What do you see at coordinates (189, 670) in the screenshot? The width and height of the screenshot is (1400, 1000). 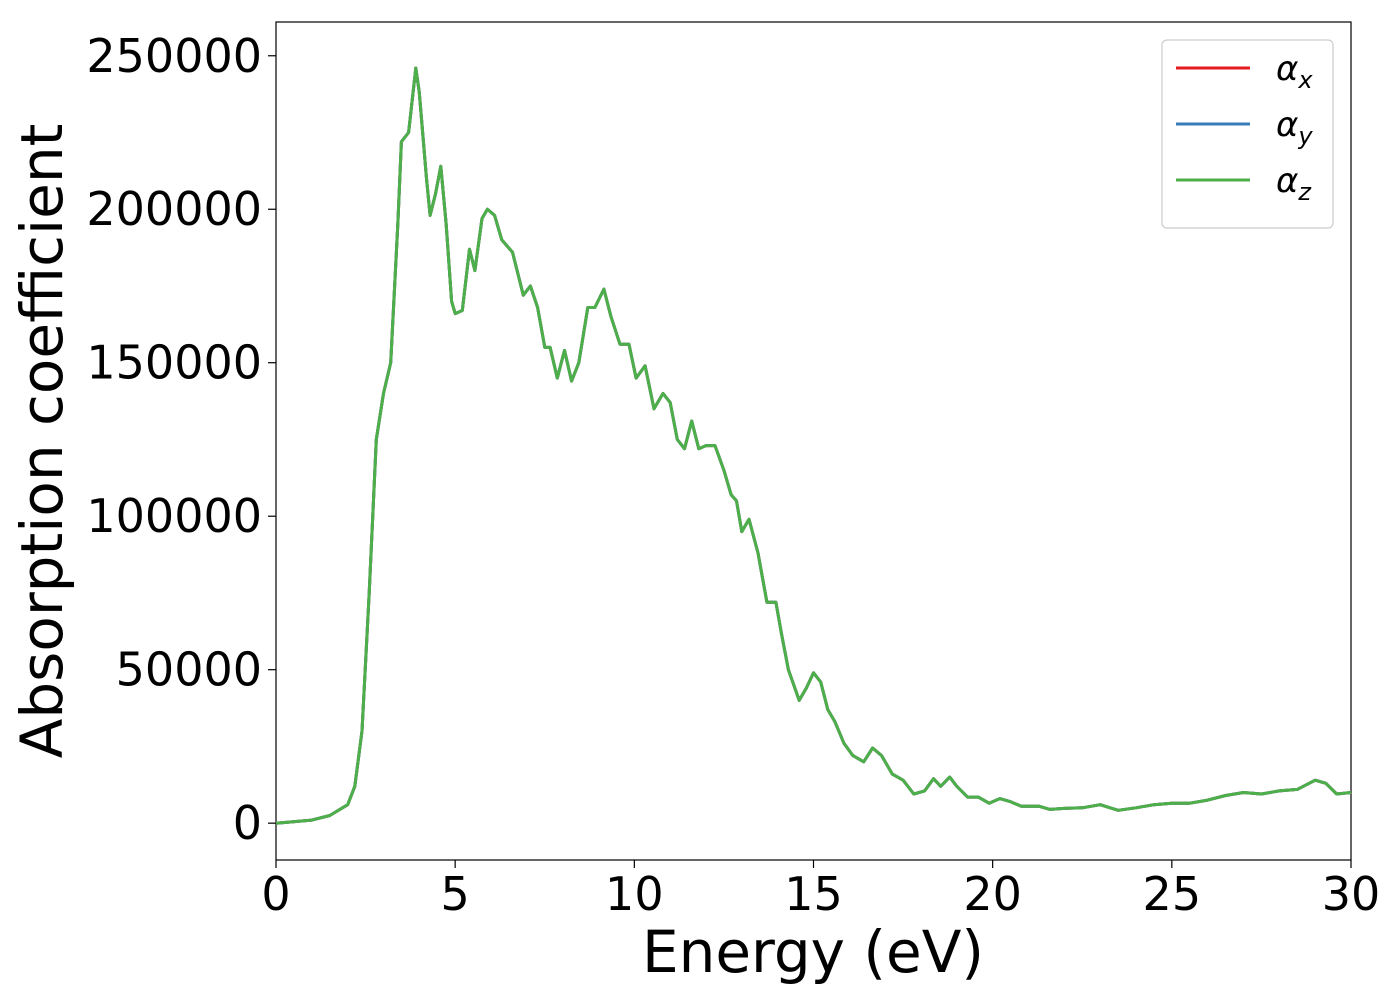 I see `y-tick-label: 50000` at bounding box center [189, 670].